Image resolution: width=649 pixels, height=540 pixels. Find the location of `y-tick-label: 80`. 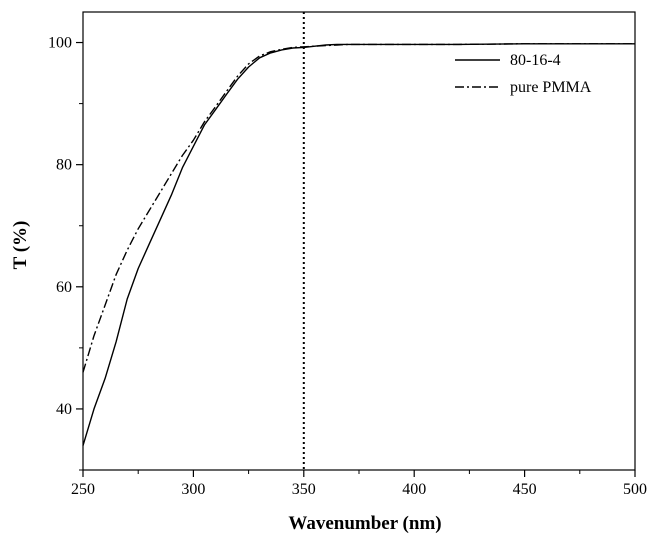

y-tick-label: 80 is located at coordinates (64, 165).